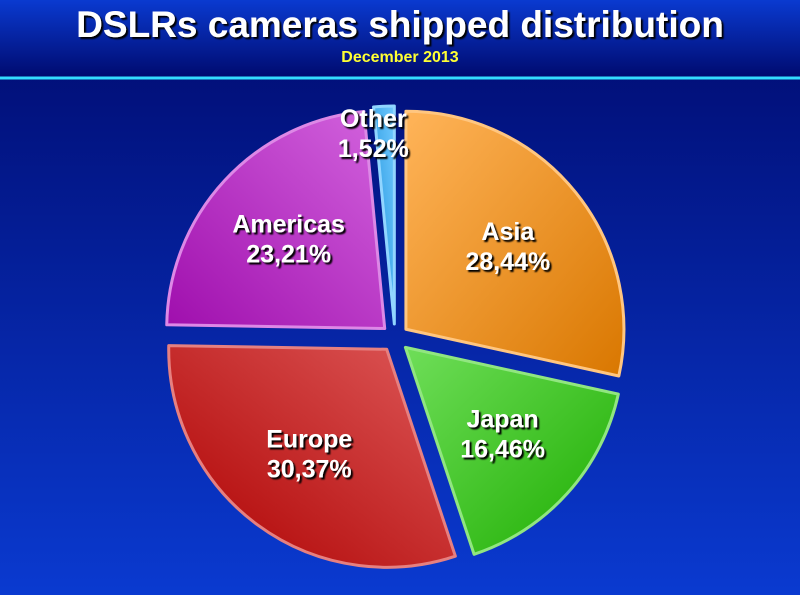 Image resolution: width=800 pixels, height=595 pixels. What do you see at coordinates (508, 232) in the screenshot?
I see `slice-label: Asia` at bounding box center [508, 232].